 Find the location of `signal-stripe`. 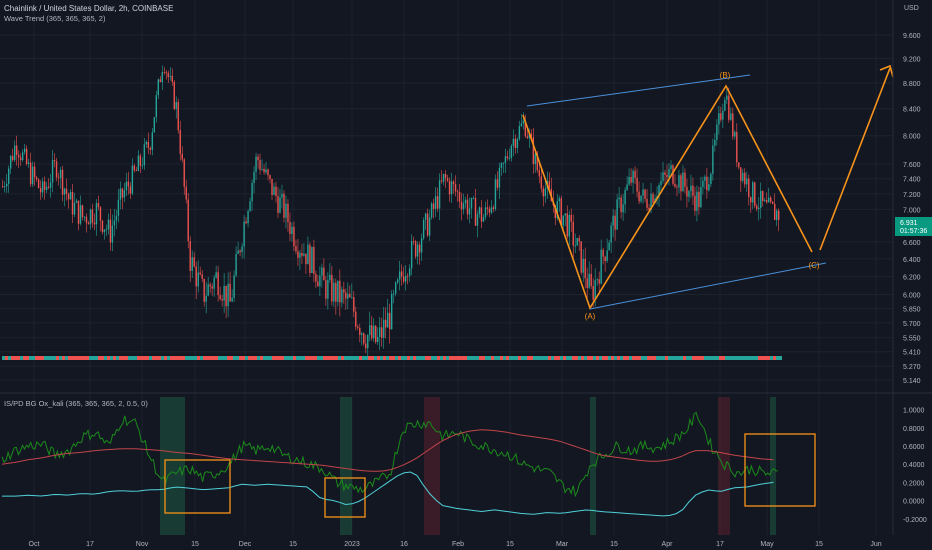

signal-stripe is located at coordinates (392, 358).